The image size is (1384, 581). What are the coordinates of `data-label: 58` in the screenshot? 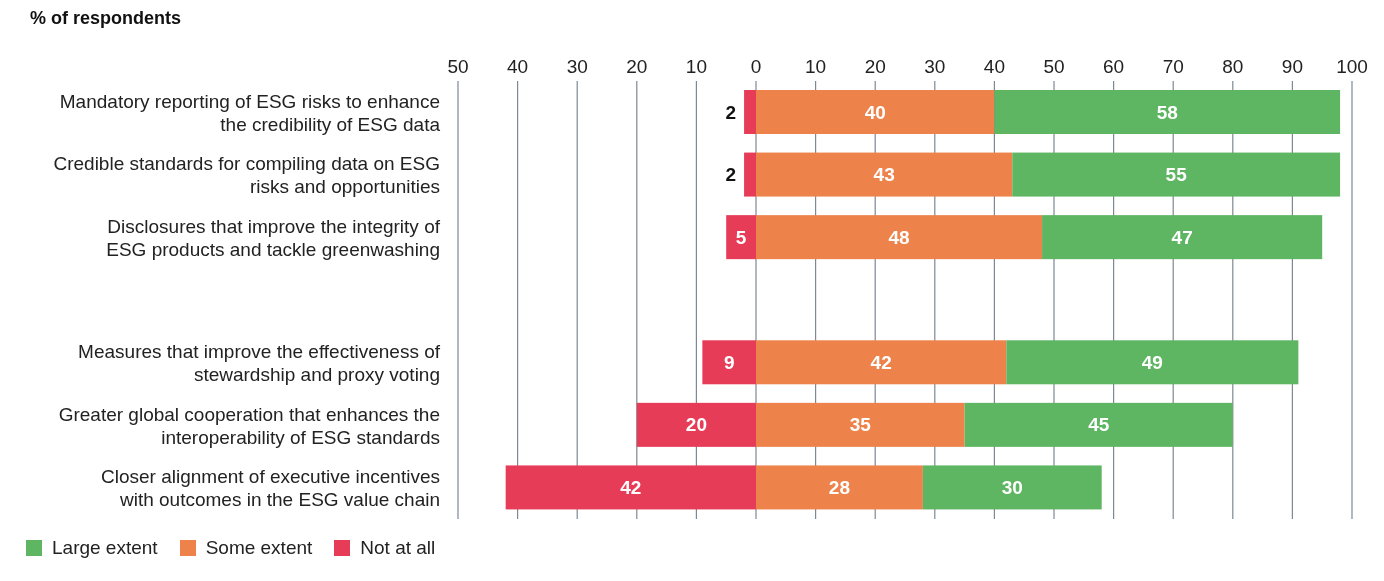 It's located at (1167, 112).